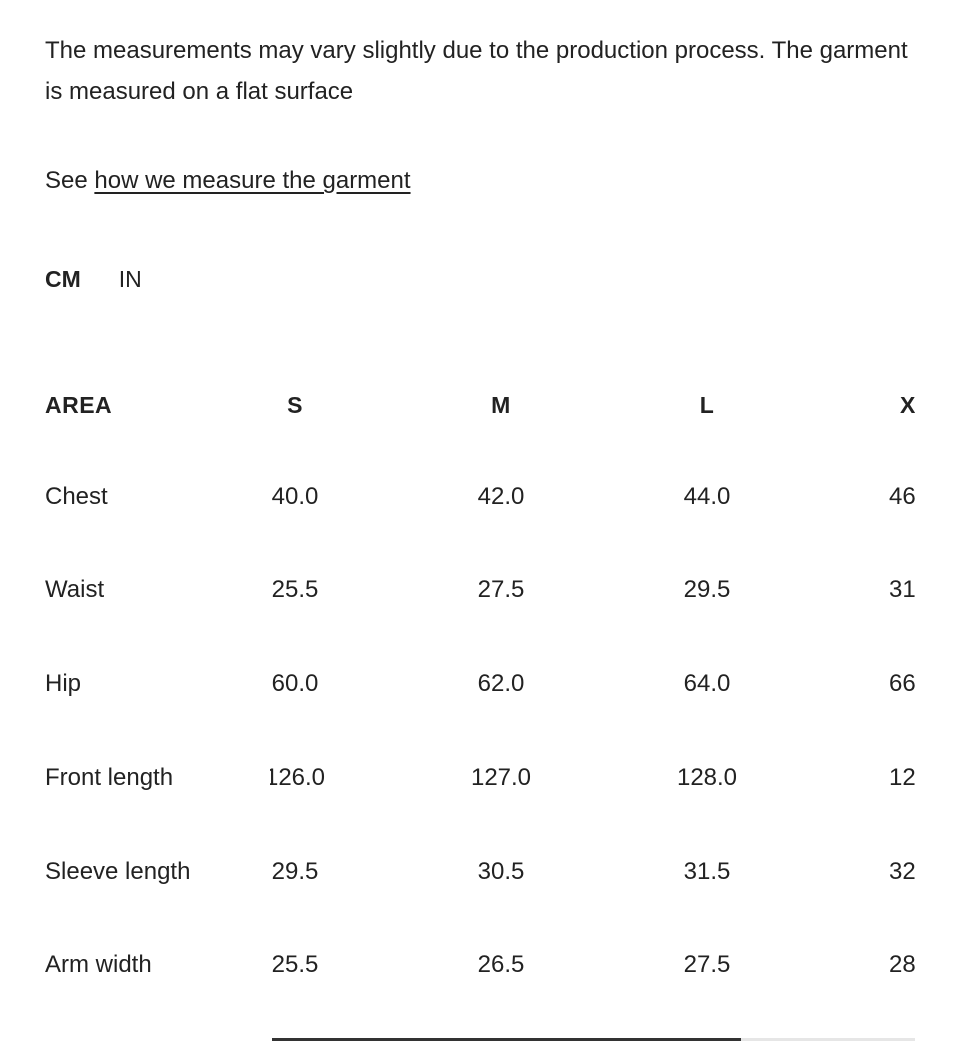 This screenshot has height=1052, width=960. What do you see at coordinates (501, 964) in the screenshot?
I see `table-cell: 26.5` at bounding box center [501, 964].